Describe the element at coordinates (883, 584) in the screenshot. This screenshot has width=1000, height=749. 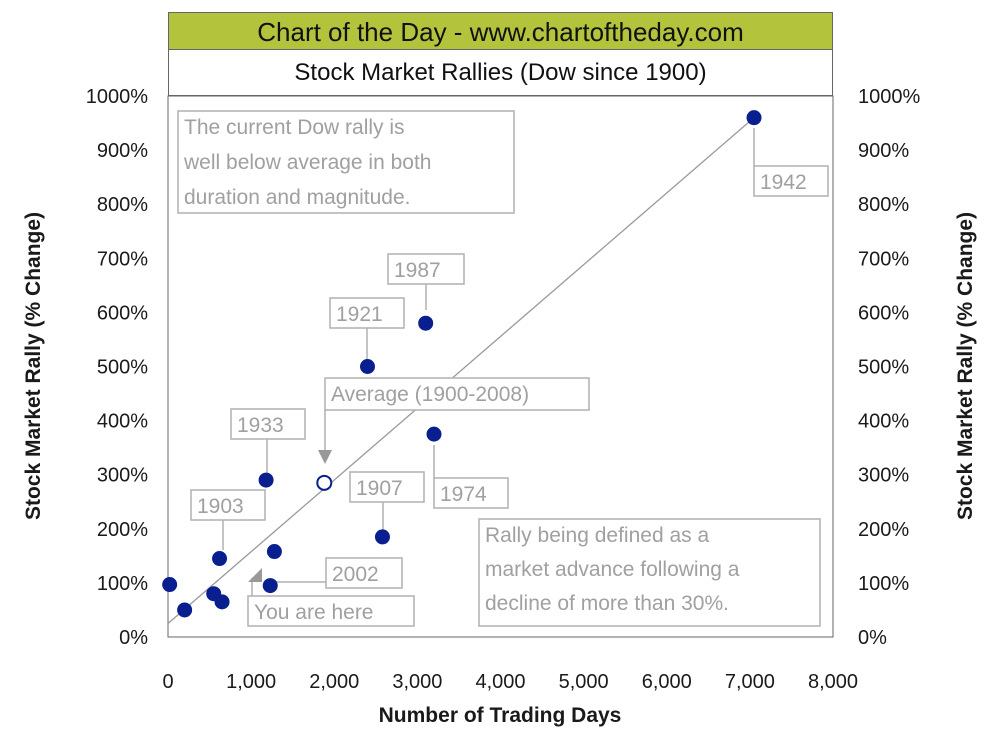
I see `y-tick-label-right: 100%` at that location.